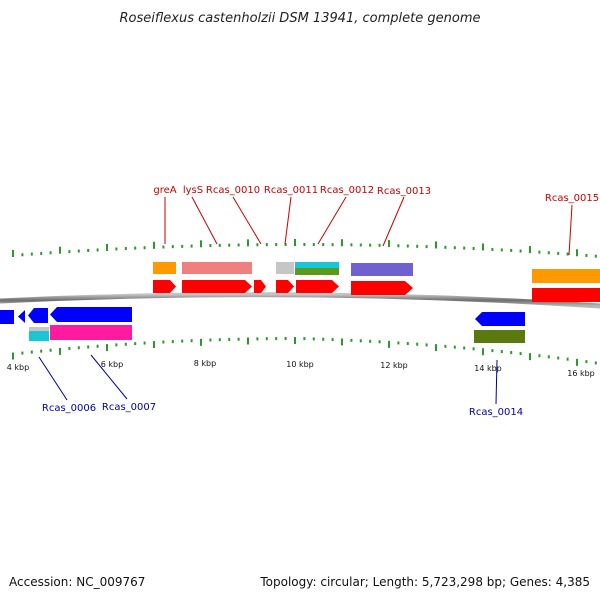  What do you see at coordinates (404, 191) in the screenshot?
I see `gene-label-Rcas_0013: Rcas_0013` at bounding box center [404, 191].